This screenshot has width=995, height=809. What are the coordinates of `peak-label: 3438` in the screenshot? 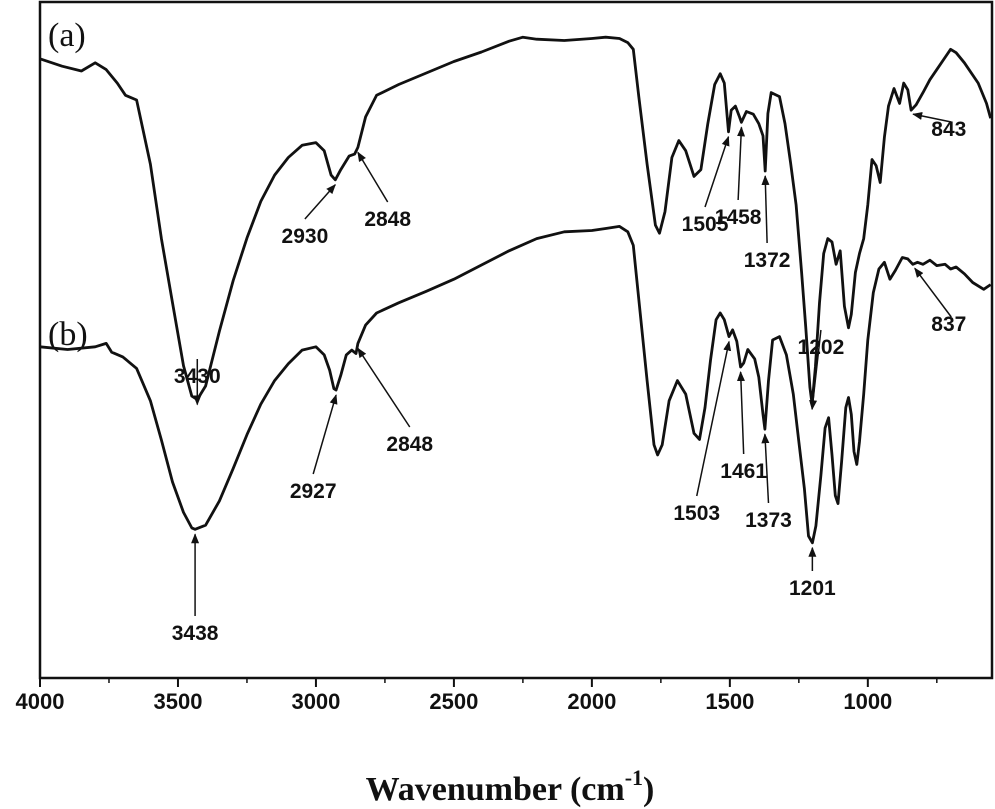 It's located at (195, 633).